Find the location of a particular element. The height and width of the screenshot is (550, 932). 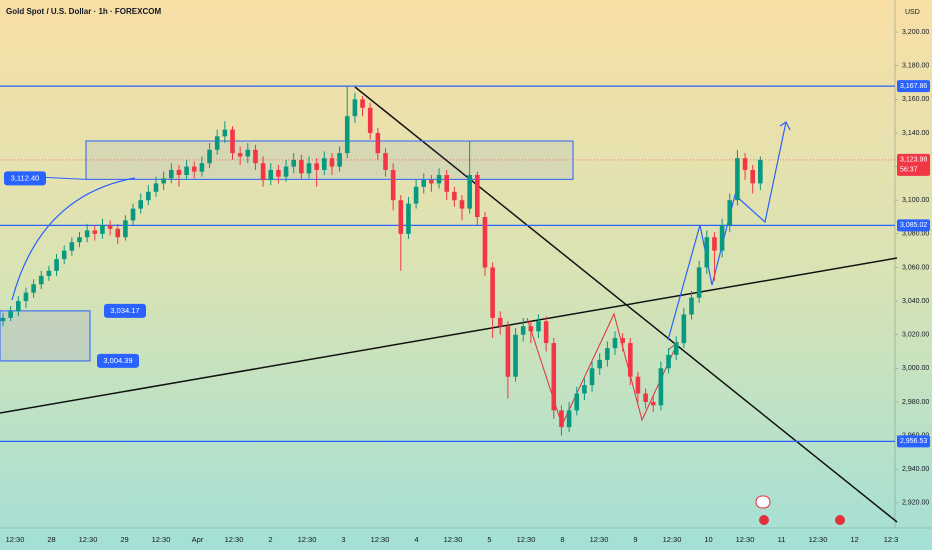

y-tick-label: 3,060.00 is located at coordinates (915, 267).